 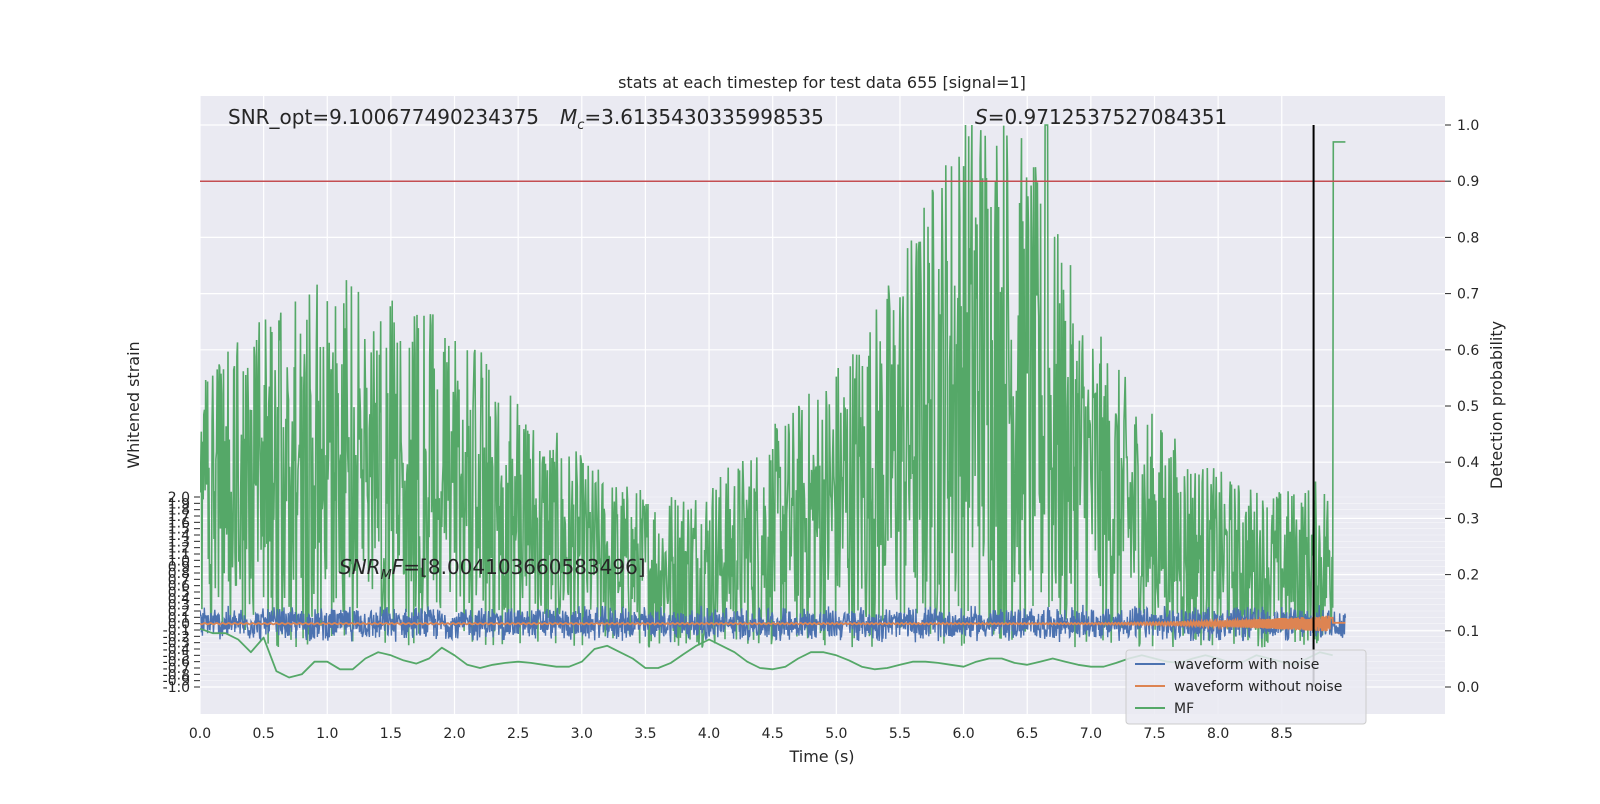 What do you see at coordinates (1258, 687) in the screenshot?
I see `legend-label-clean: waveform without noise` at bounding box center [1258, 687].